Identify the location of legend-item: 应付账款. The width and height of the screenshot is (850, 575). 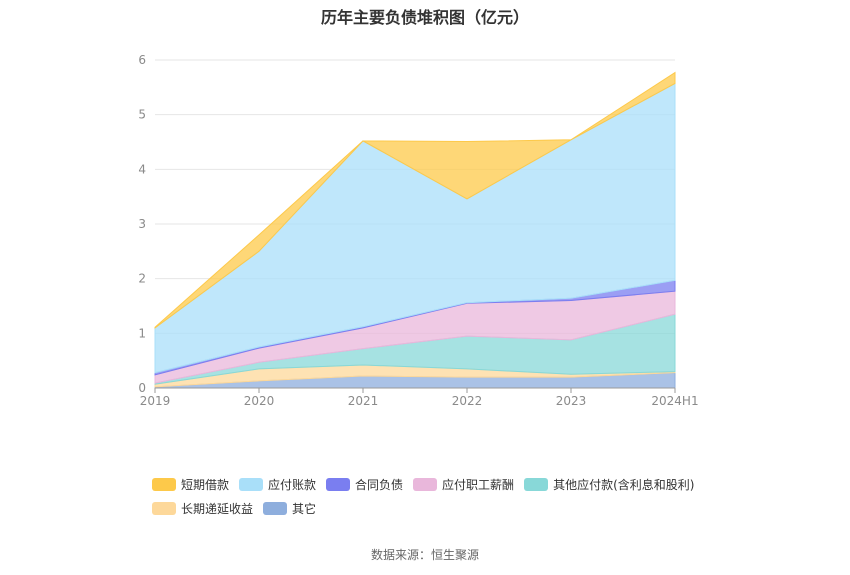
(277, 484).